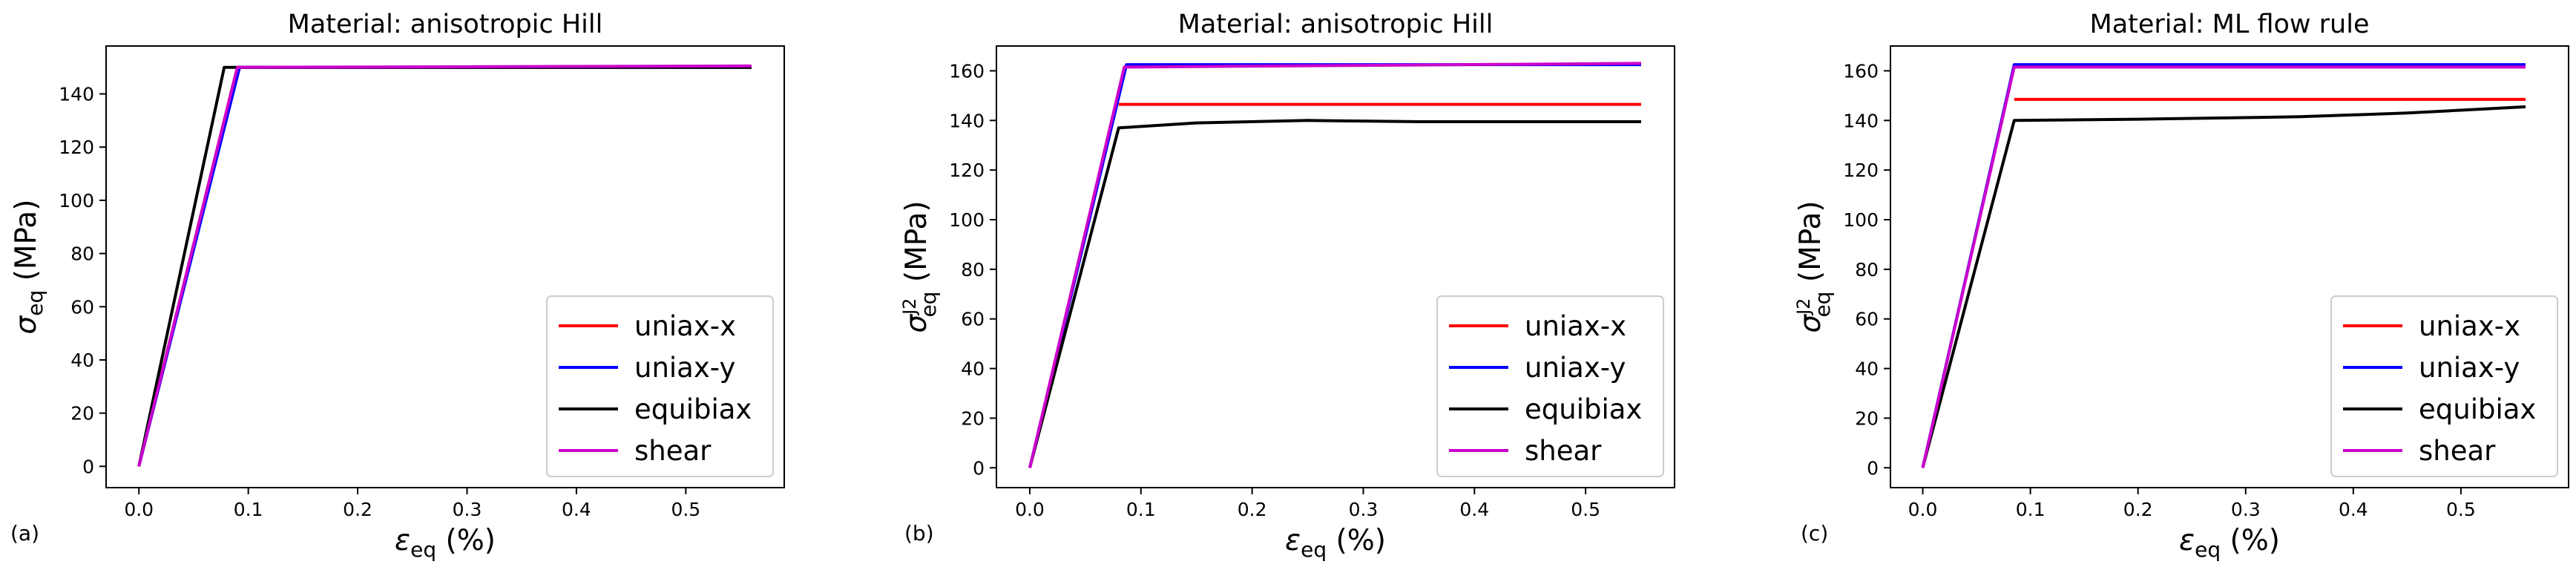  What do you see at coordinates (24, 533) in the screenshot?
I see `panel-label: (a)` at bounding box center [24, 533].